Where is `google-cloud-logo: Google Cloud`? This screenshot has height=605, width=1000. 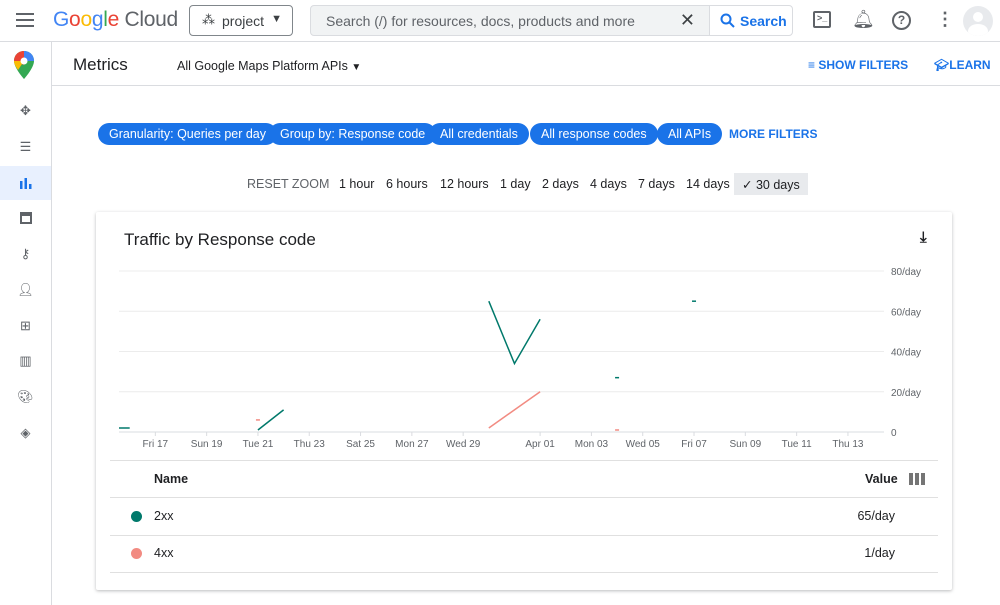 google-cloud-logo: Google Cloud is located at coordinates (115, 19).